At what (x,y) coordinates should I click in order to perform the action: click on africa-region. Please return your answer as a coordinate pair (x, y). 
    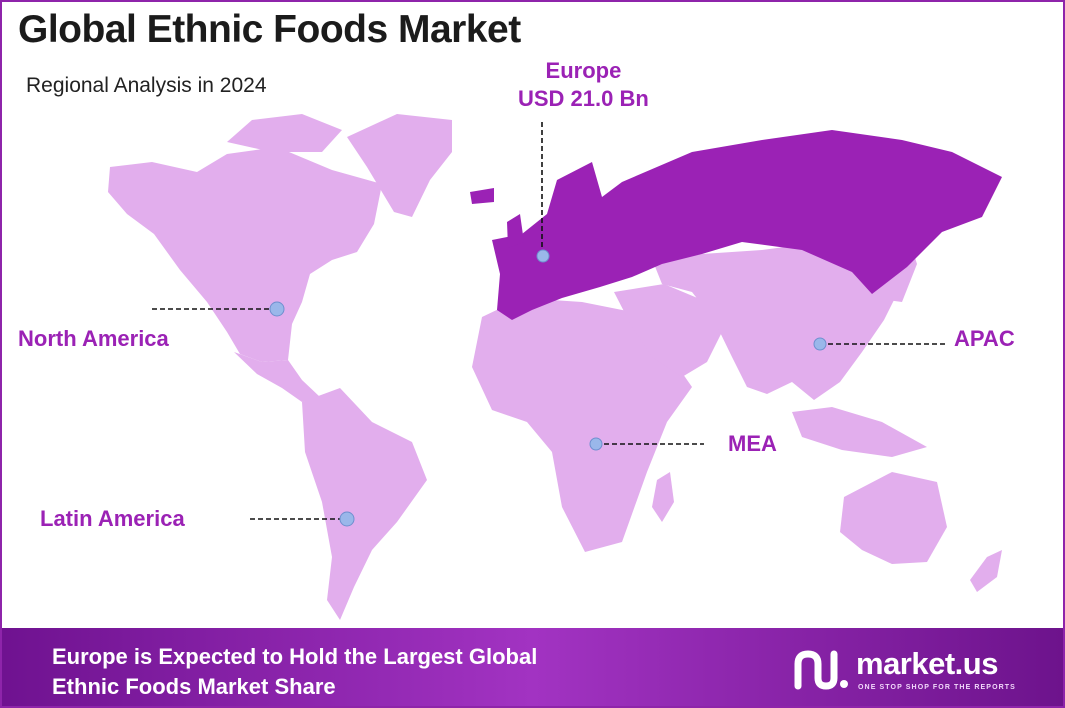
    Looking at the image, I should click on (582, 425).